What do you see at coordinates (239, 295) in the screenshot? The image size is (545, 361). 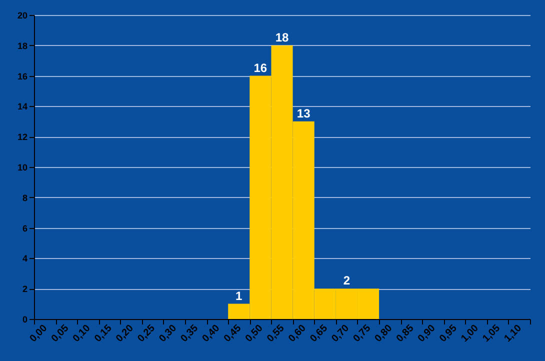 I see `data-label: 1` at bounding box center [239, 295].